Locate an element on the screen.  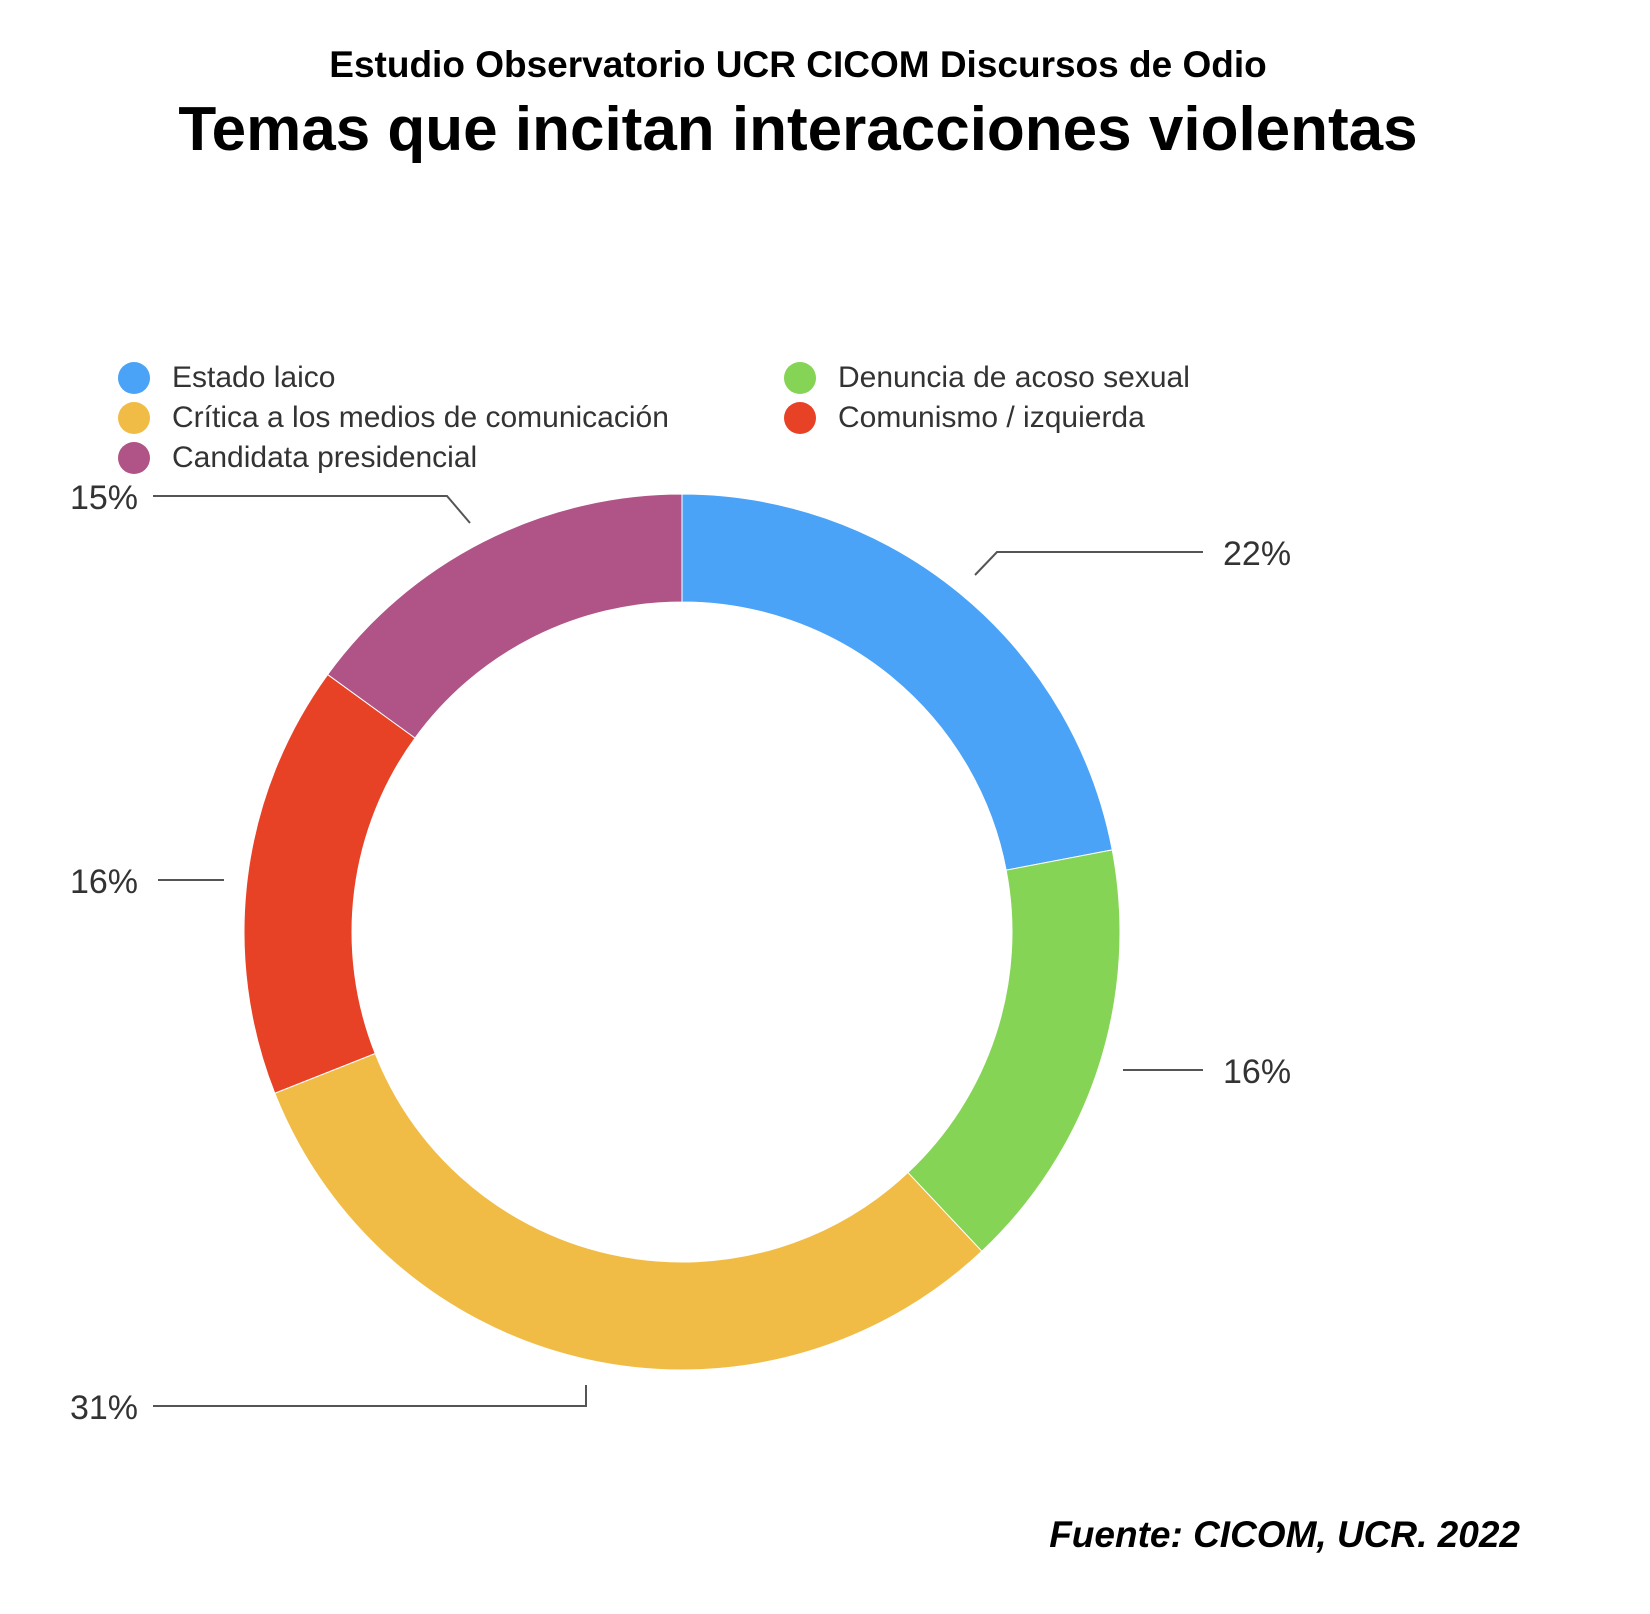
value-label-denuncia-acoso: 16% is located at coordinates (1257, 1072).